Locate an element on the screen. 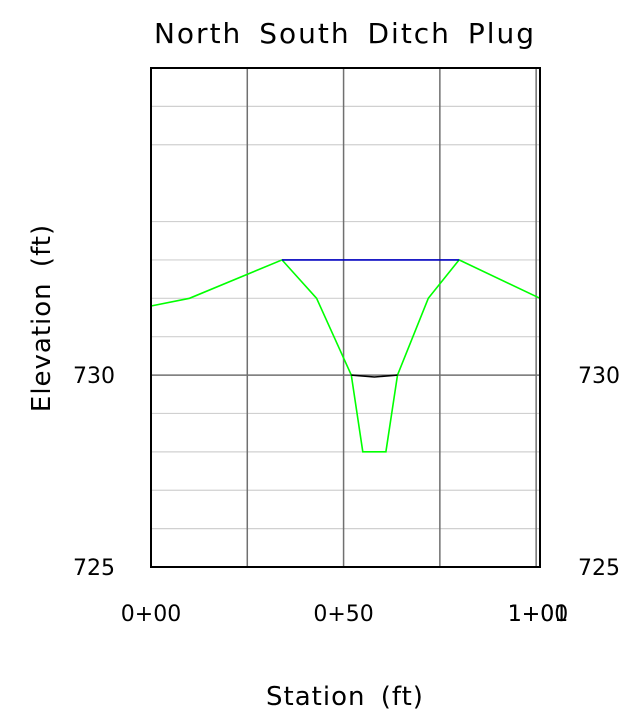  y-tick-label-right: 725 is located at coordinates (599, 568).